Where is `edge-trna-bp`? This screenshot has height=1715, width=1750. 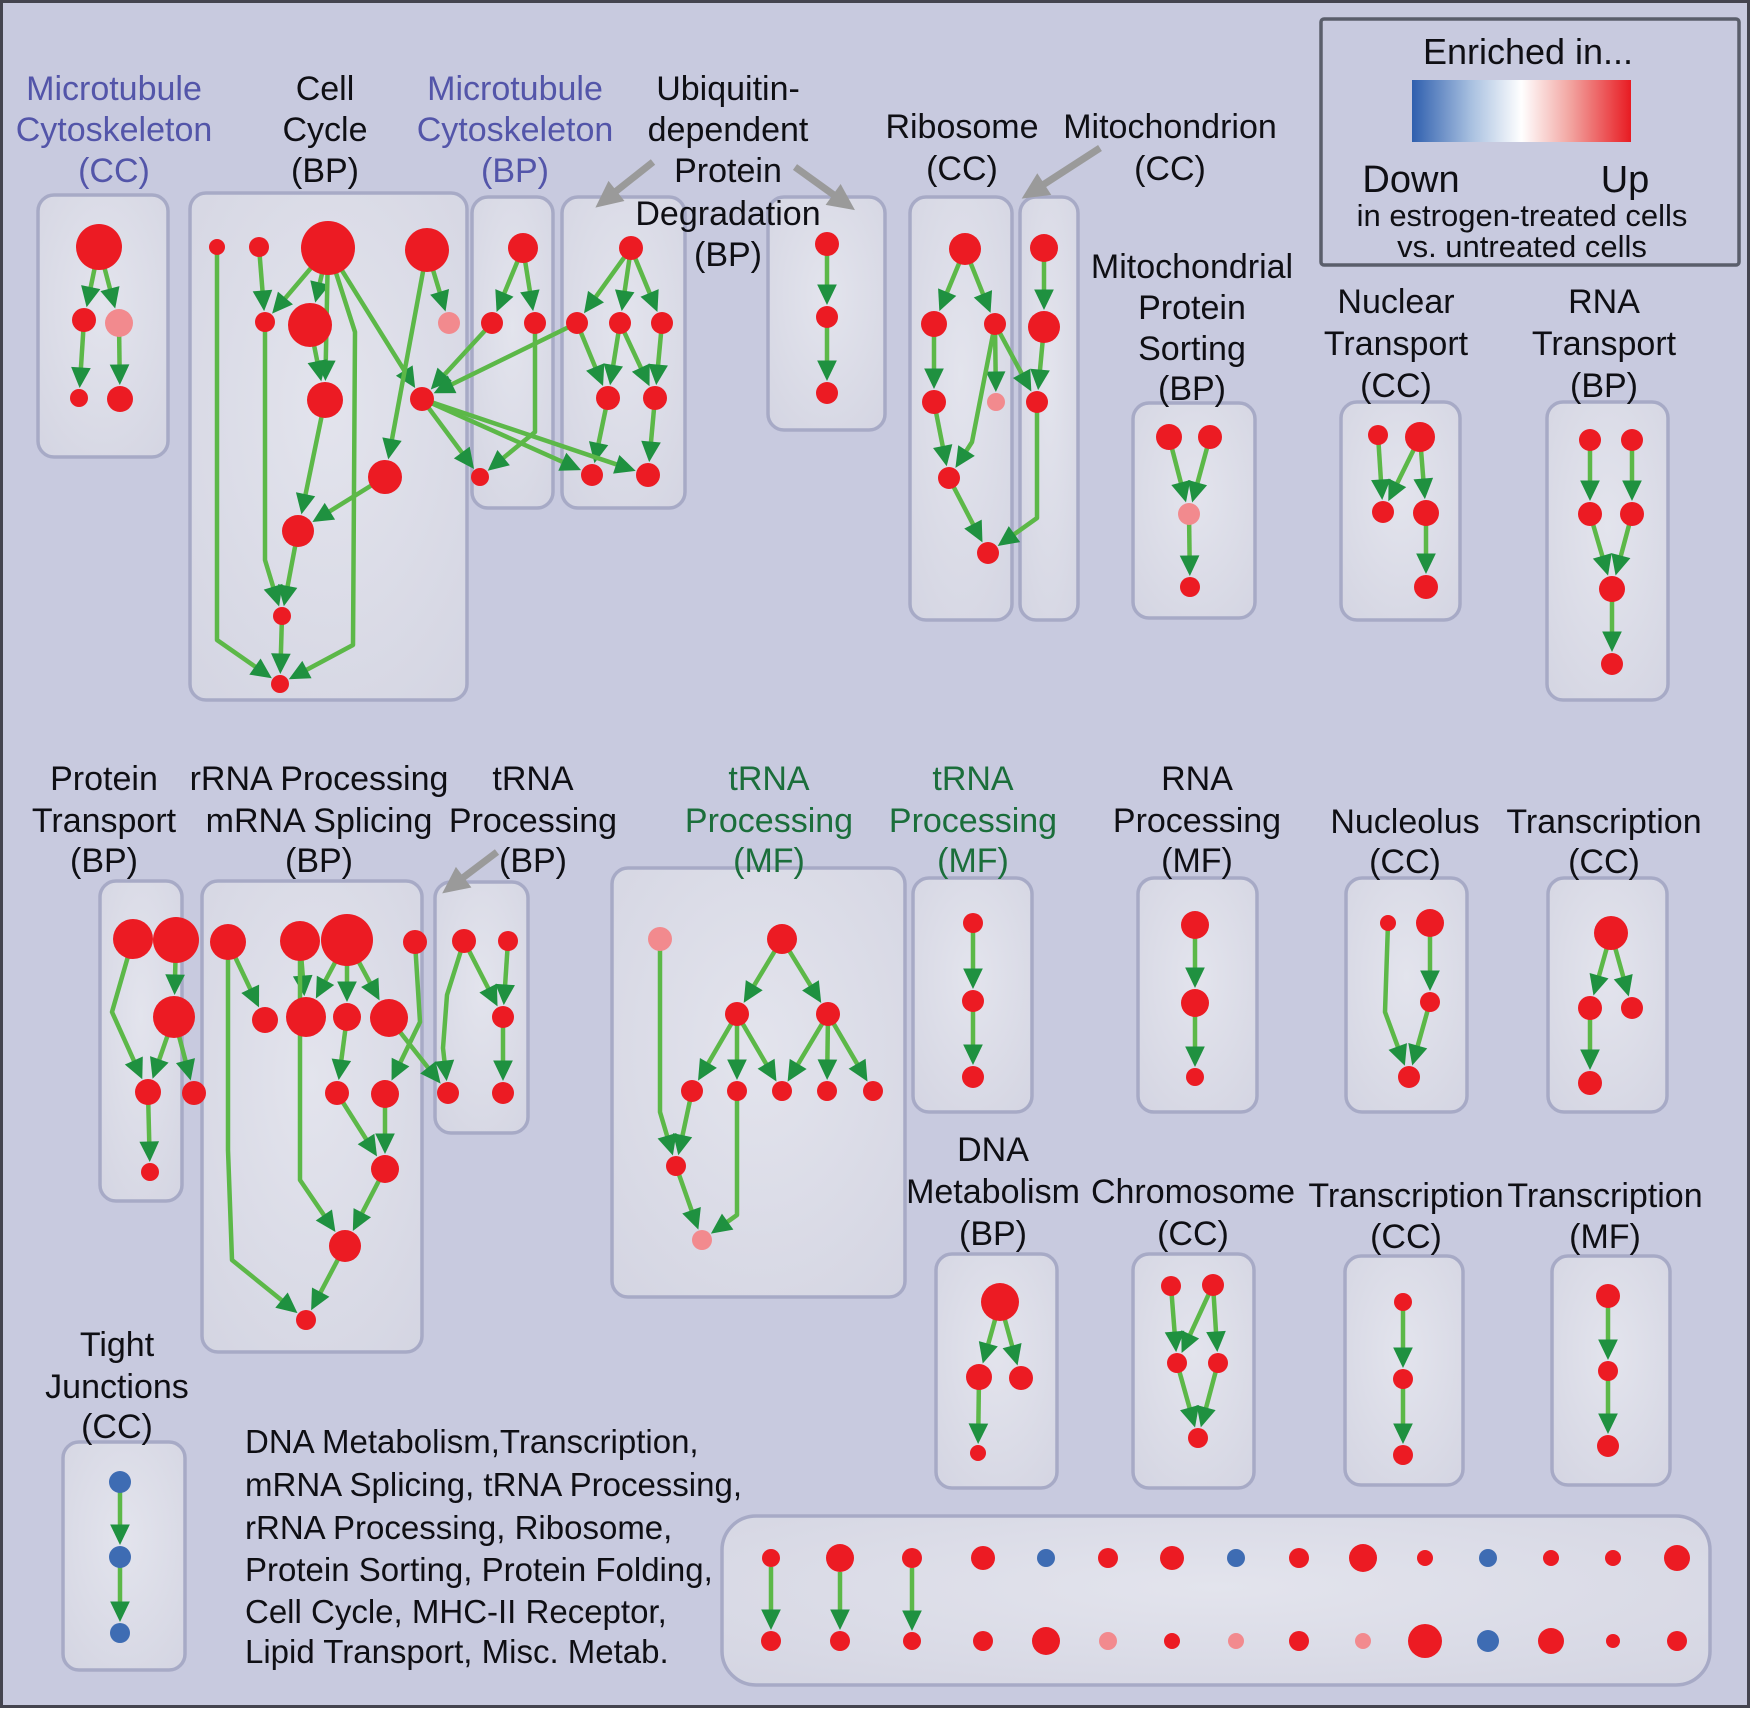 edge-trna-bp is located at coordinates (450, 1011).